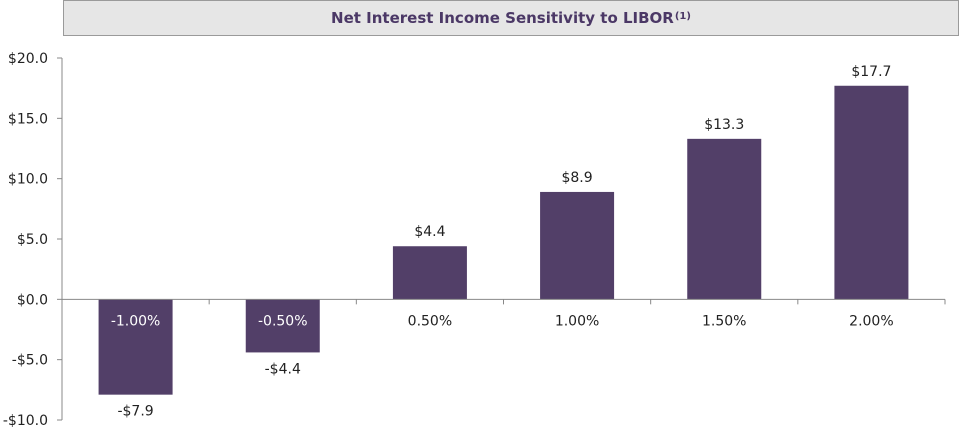 The height and width of the screenshot is (439, 965). Describe the element at coordinates (871, 72) in the screenshot. I see `data-label: $17.7` at that location.